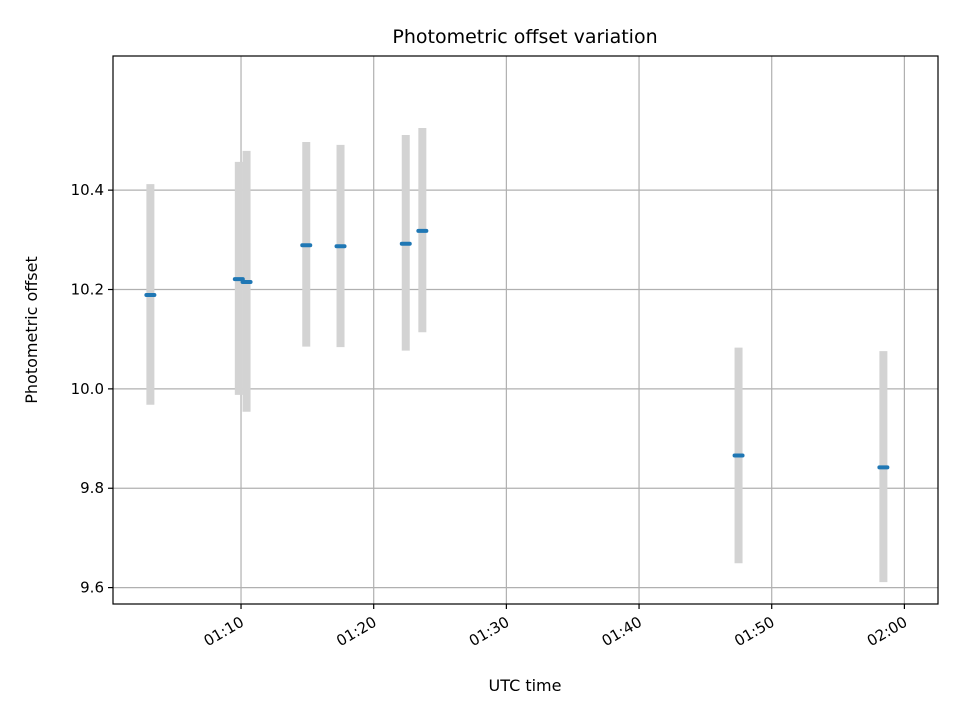  I want to click on y-tick-label: 10.0, so click(87, 389).